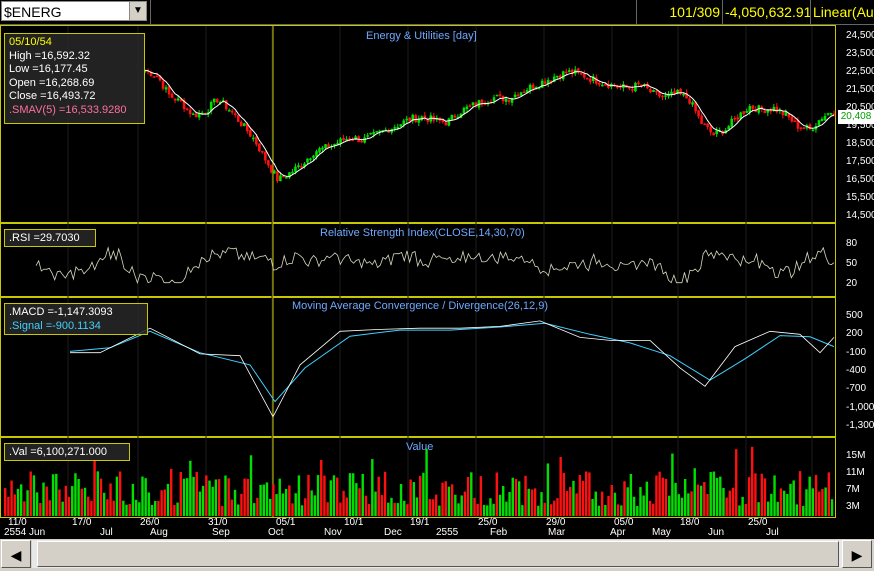 This screenshot has height=571, width=874. I want to click on date-tick: Aug, so click(159, 532).